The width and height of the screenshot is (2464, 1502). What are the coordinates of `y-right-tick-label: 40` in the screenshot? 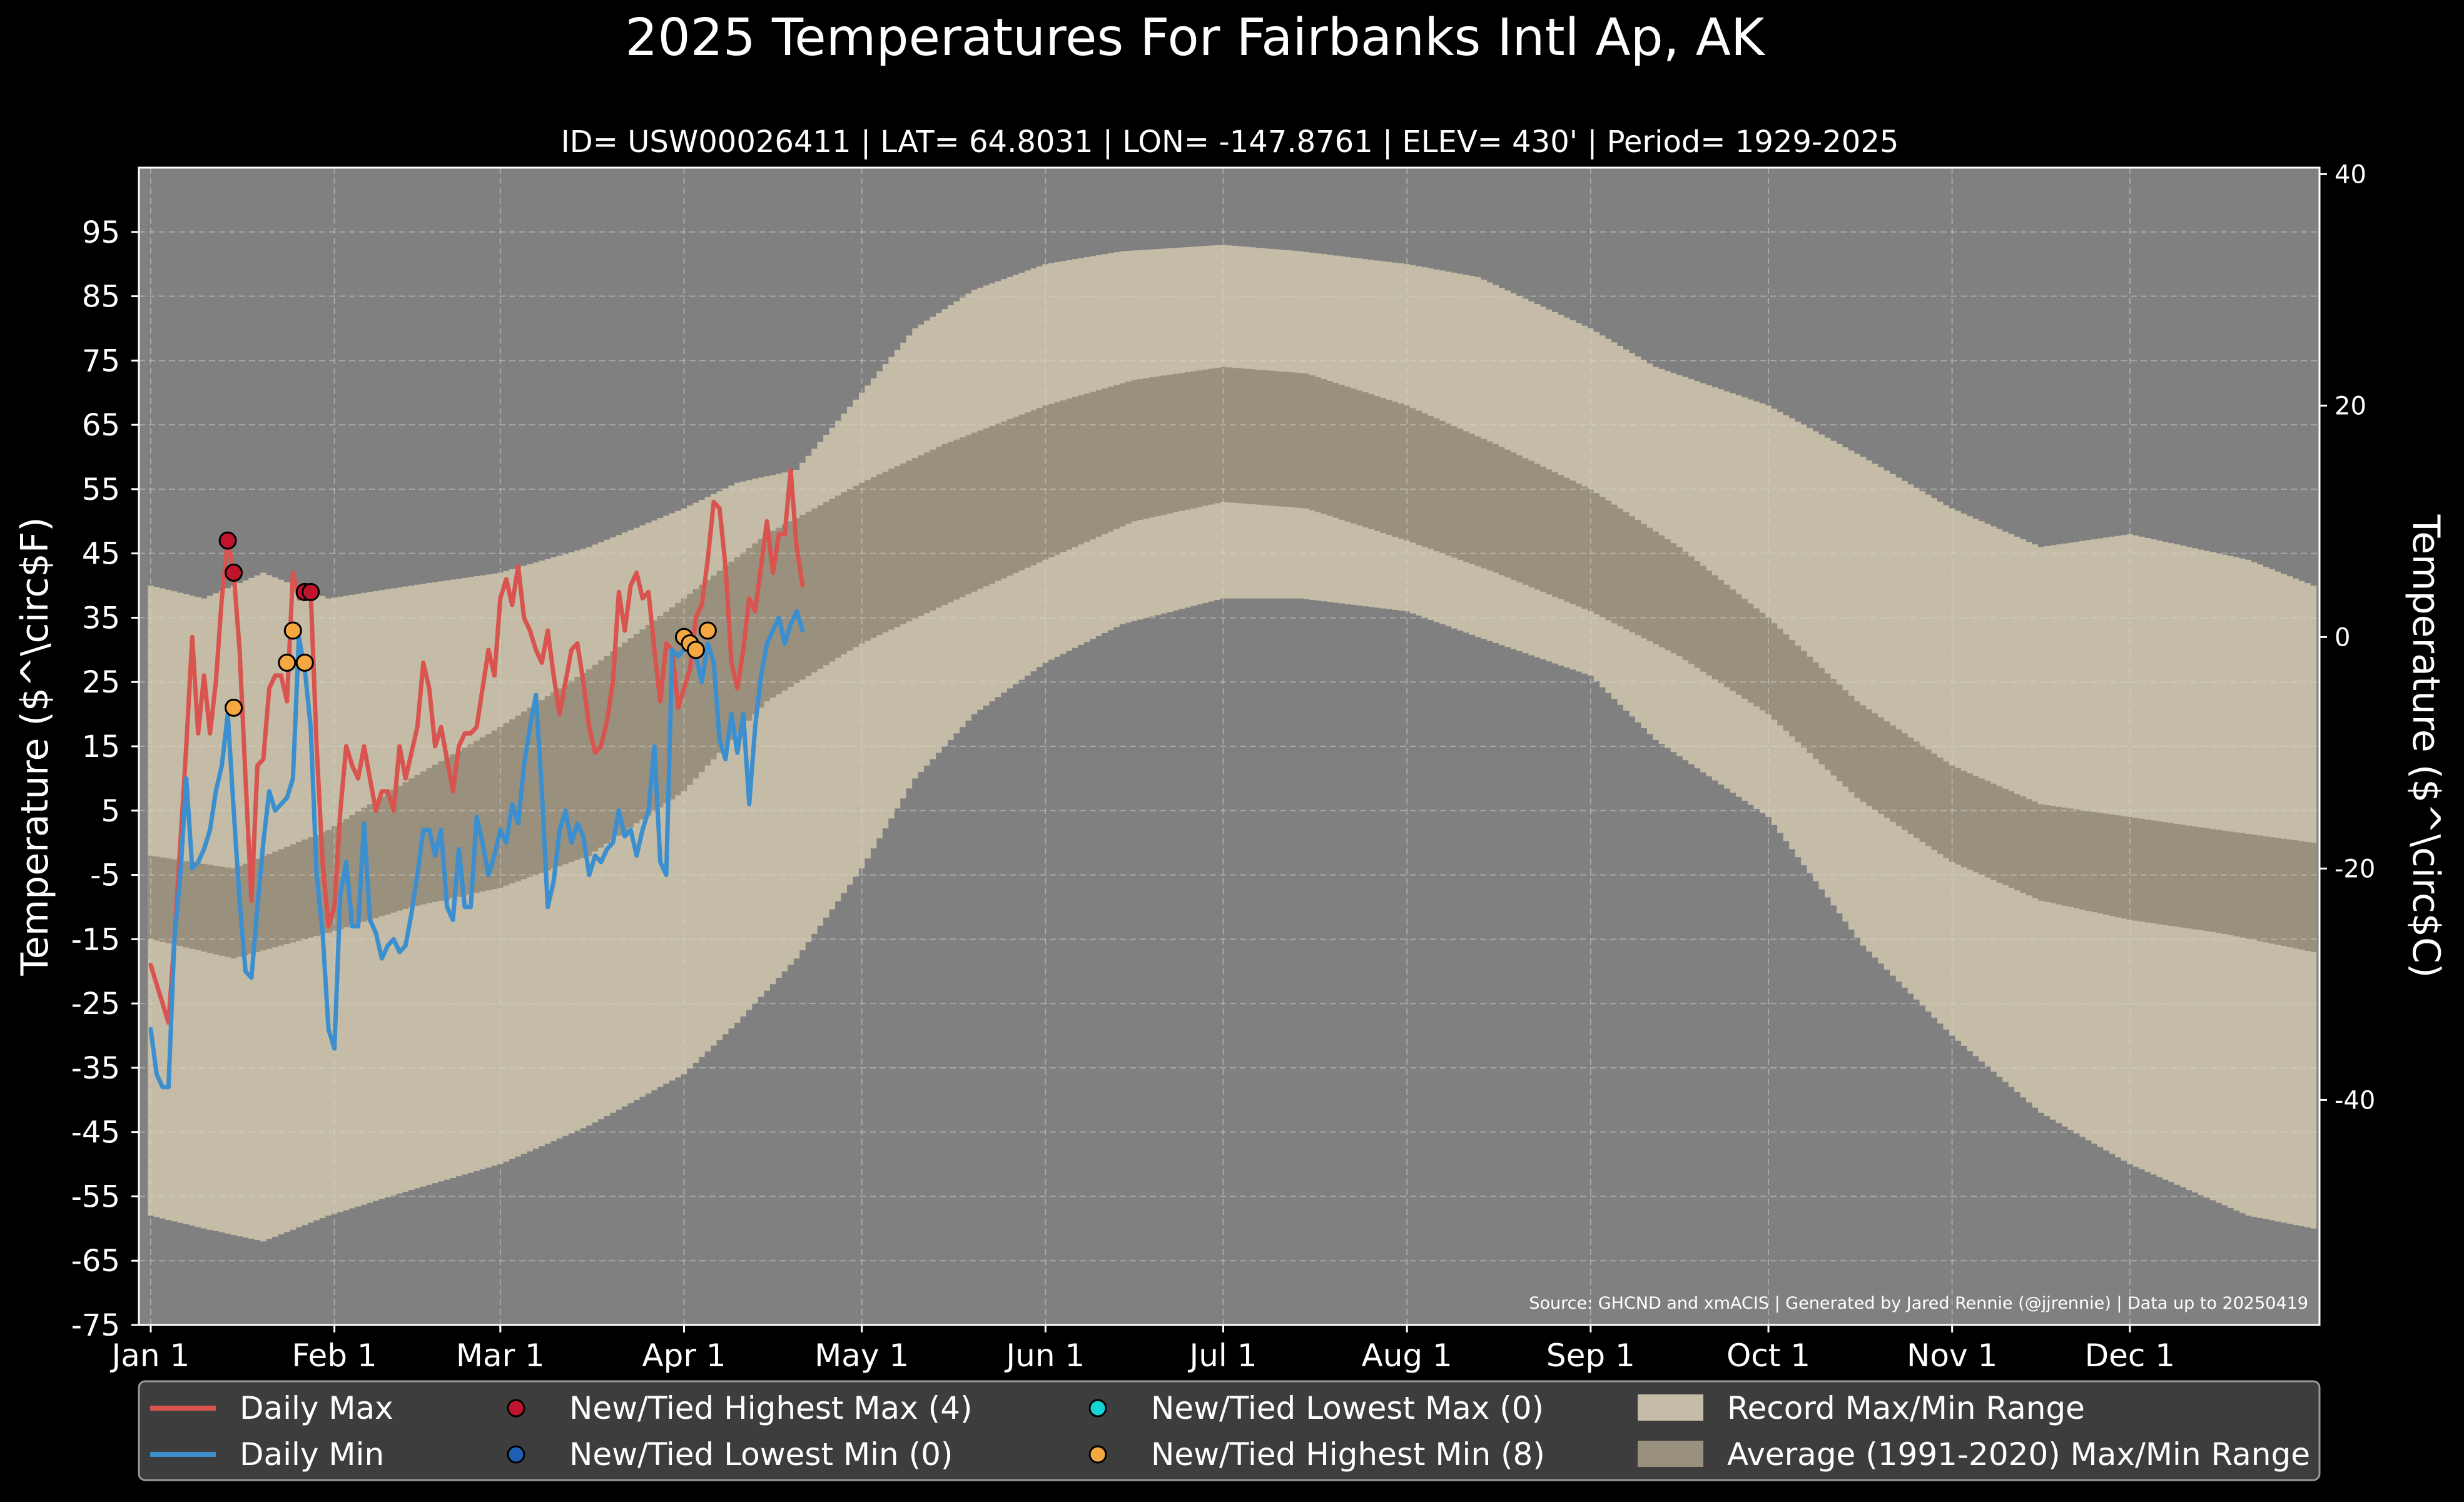 It's located at (2350, 174).